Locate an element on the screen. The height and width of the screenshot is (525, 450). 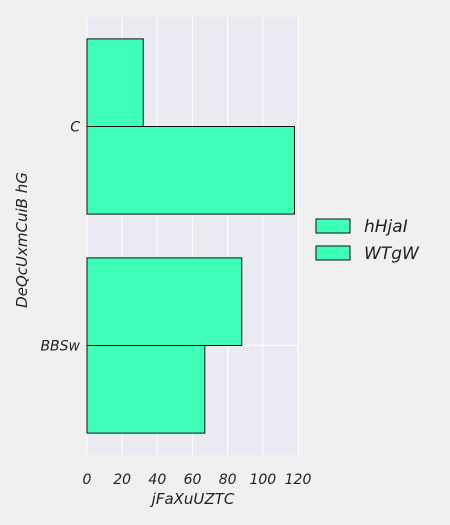
legend-swatch-hhjai is located at coordinates (333, 226).